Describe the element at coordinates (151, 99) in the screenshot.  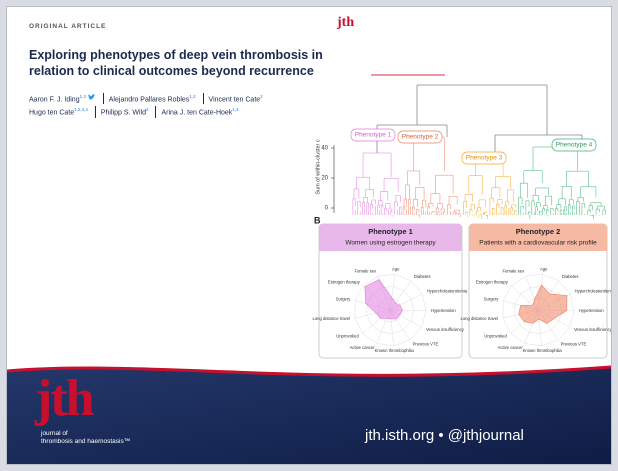
I see `author: Alejandro Pallares Robles1,2` at that location.